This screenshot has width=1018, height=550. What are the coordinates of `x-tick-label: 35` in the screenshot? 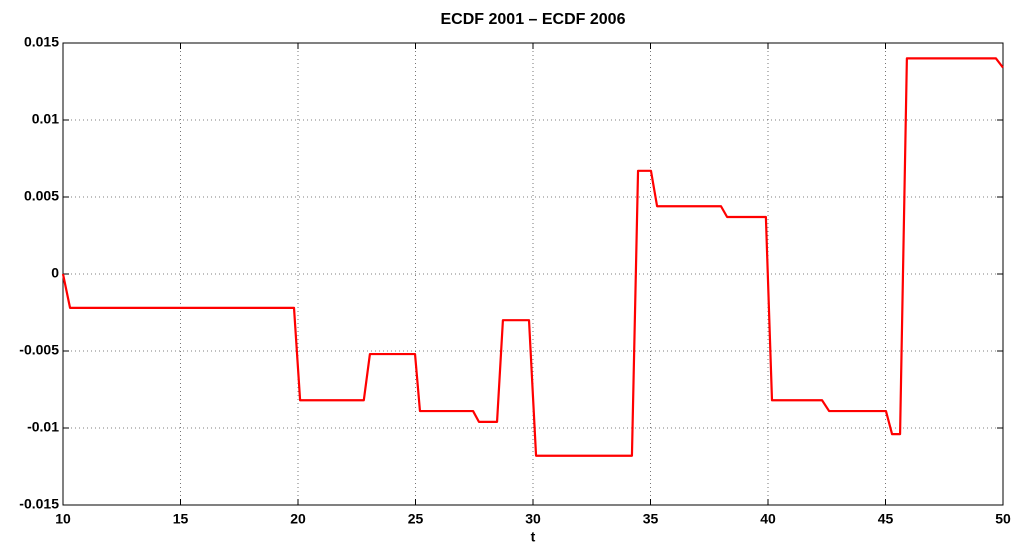 It's located at (651, 519).